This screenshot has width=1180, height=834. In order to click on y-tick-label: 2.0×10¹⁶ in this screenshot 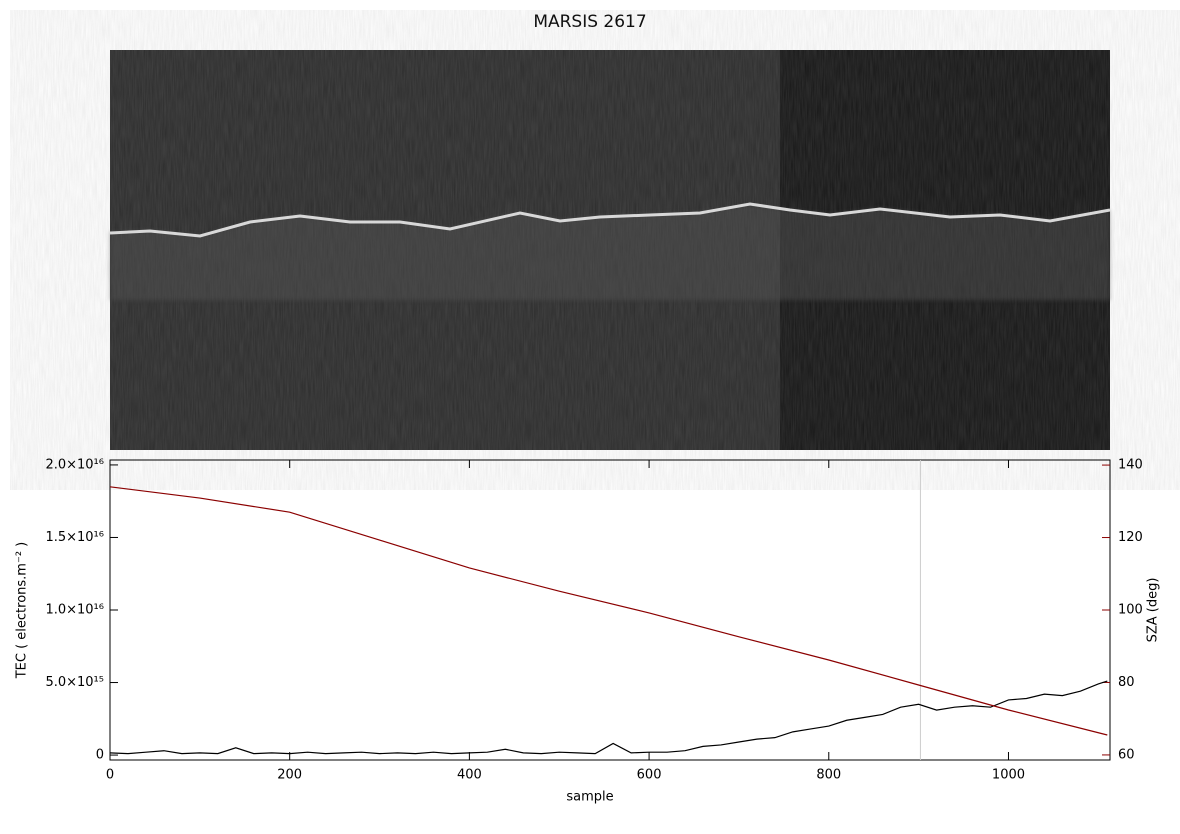, I will do `click(74, 464)`.